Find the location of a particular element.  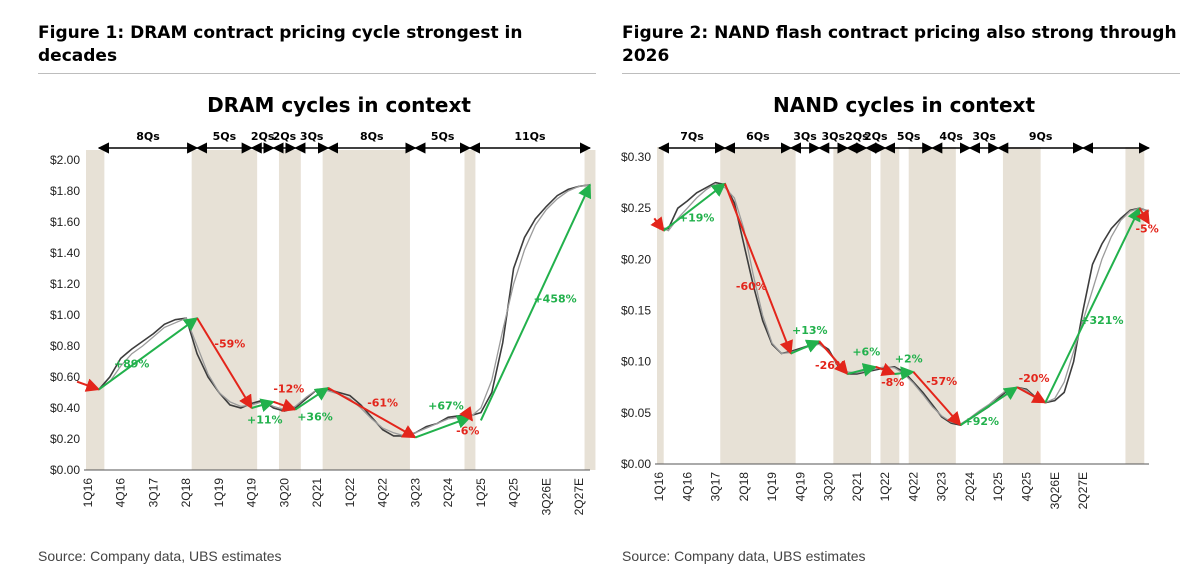

move-label: -61% is located at coordinates (382, 402).